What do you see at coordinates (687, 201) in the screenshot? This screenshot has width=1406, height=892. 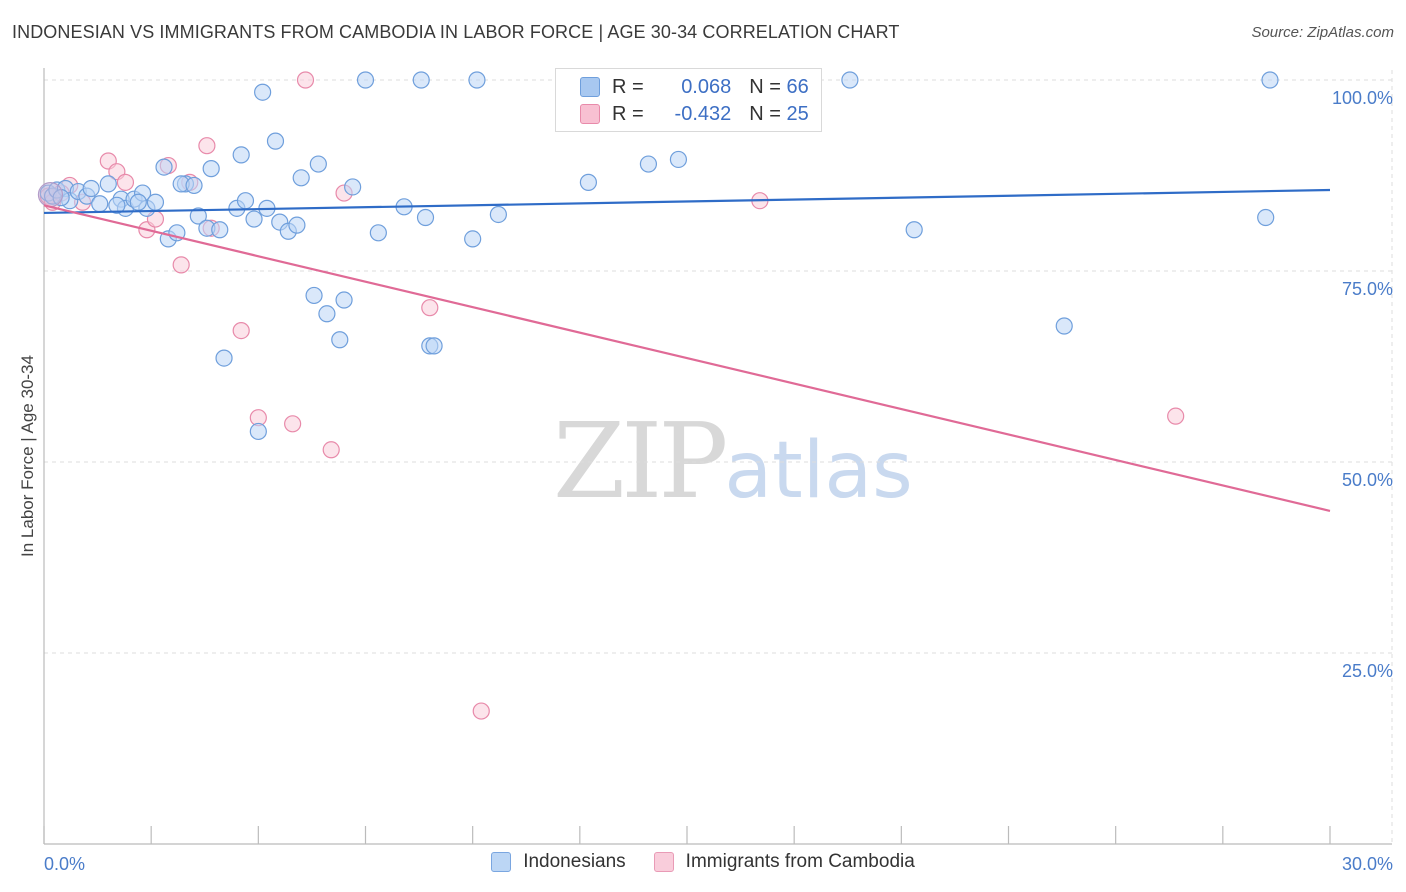 I see `trend-line` at bounding box center [687, 201].